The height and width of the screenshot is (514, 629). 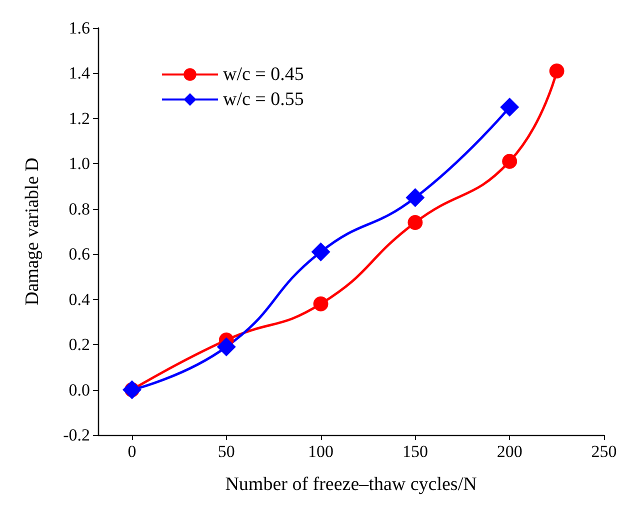 I want to click on y-tick-label: 0.0, so click(x=79, y=390).